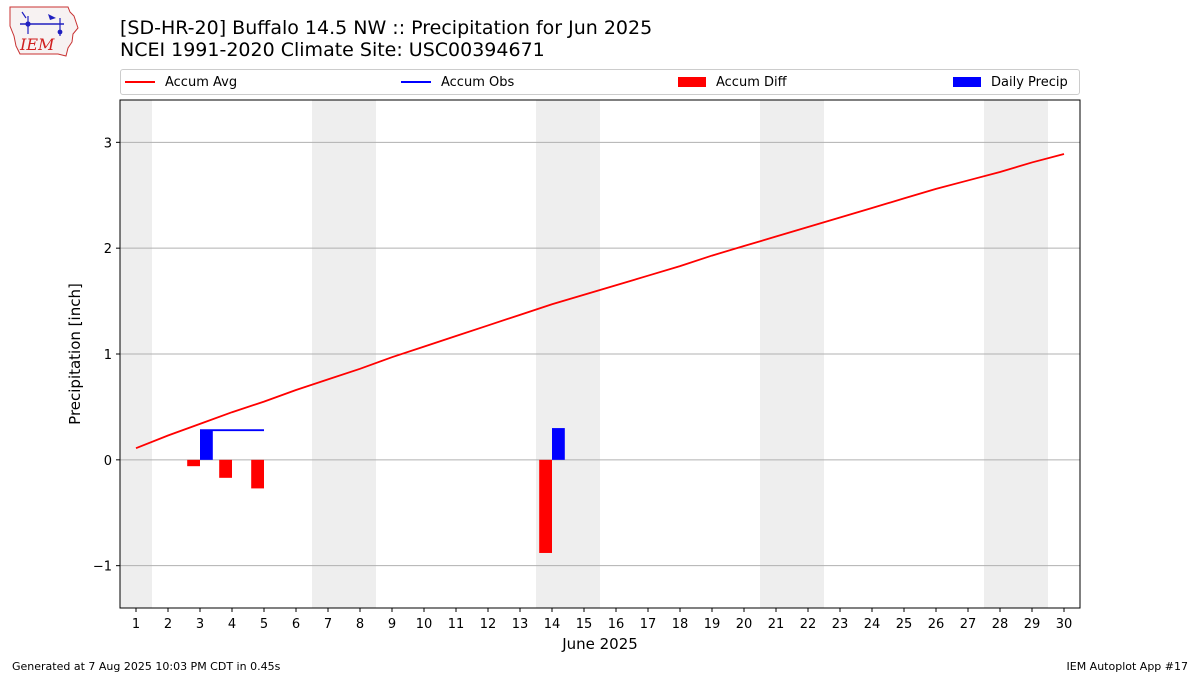 The height and width of the screenshot is (675, 1200). What do you see at coordinates (712, 624) in the screenshot?
I see `x-tick-label: 19` at bounding box center [712, 624].